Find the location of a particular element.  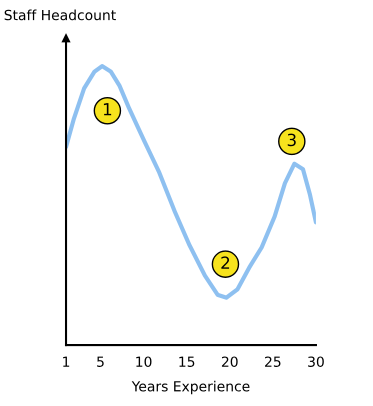

x-tick-label: 20 is located at coordinates (230, 361).